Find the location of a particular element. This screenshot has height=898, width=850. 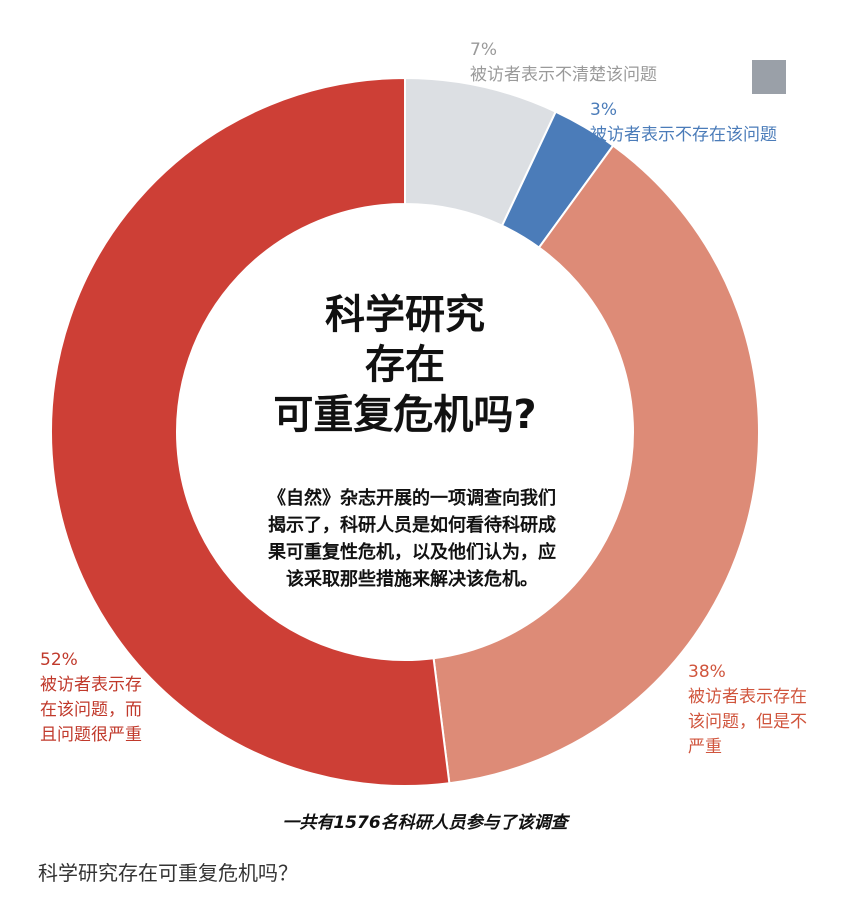

icon is located at coordinates (769, 77).